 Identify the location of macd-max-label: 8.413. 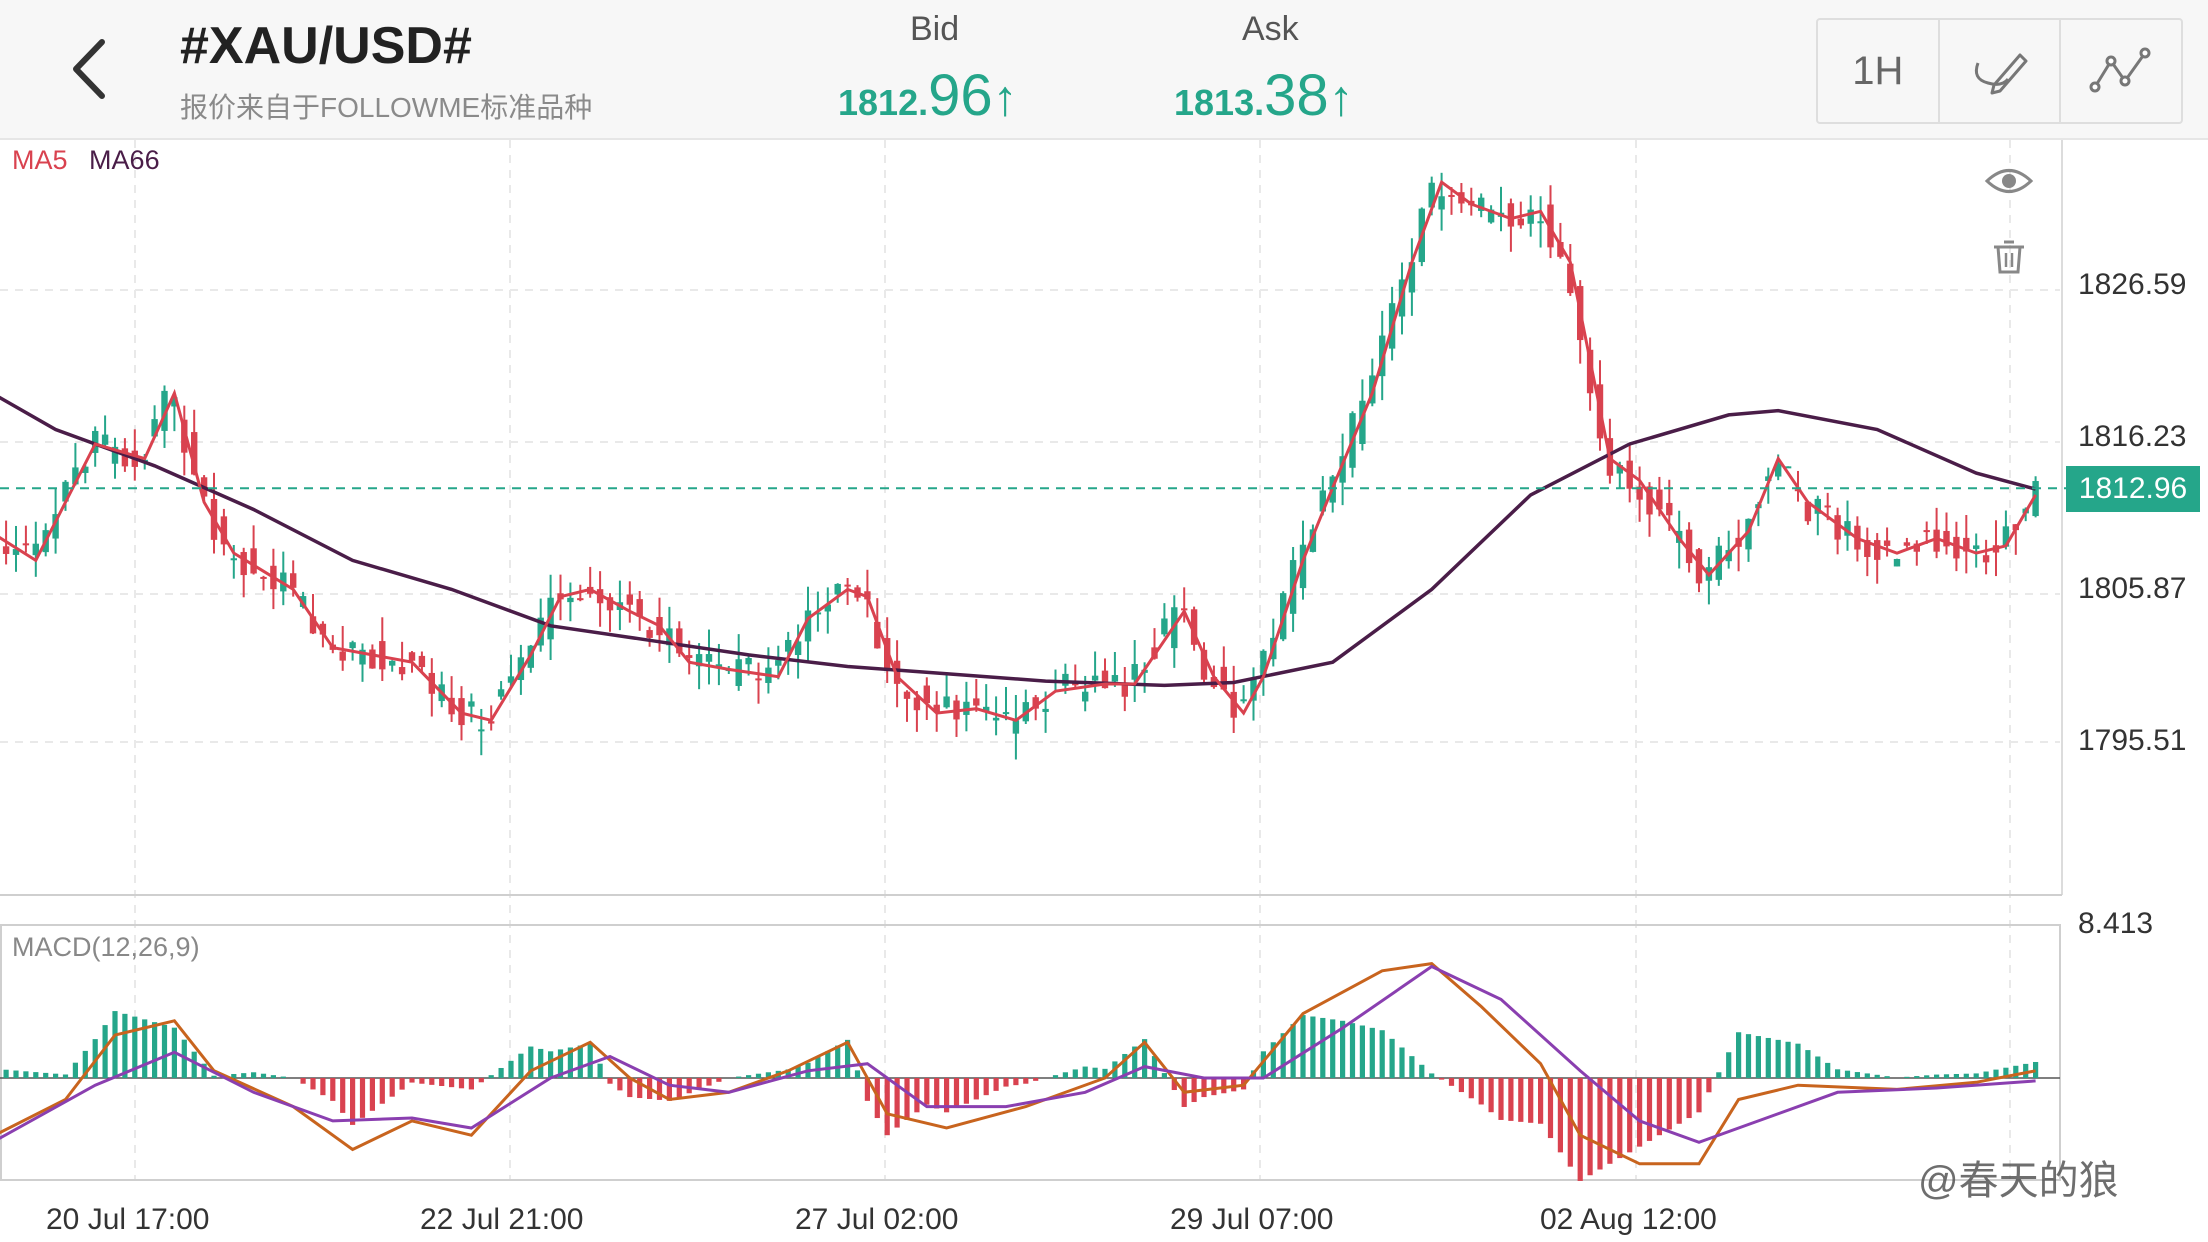
(2116, 923).